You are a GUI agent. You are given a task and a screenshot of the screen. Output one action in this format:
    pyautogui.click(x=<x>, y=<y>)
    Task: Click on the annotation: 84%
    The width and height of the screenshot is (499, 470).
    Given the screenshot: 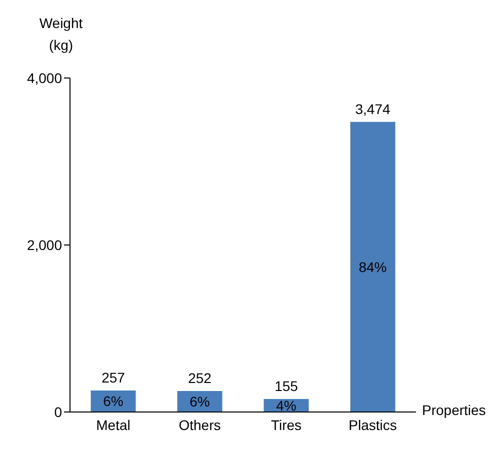 What is the action you would take?
    pyautogui.click(x=372, y=266)
    